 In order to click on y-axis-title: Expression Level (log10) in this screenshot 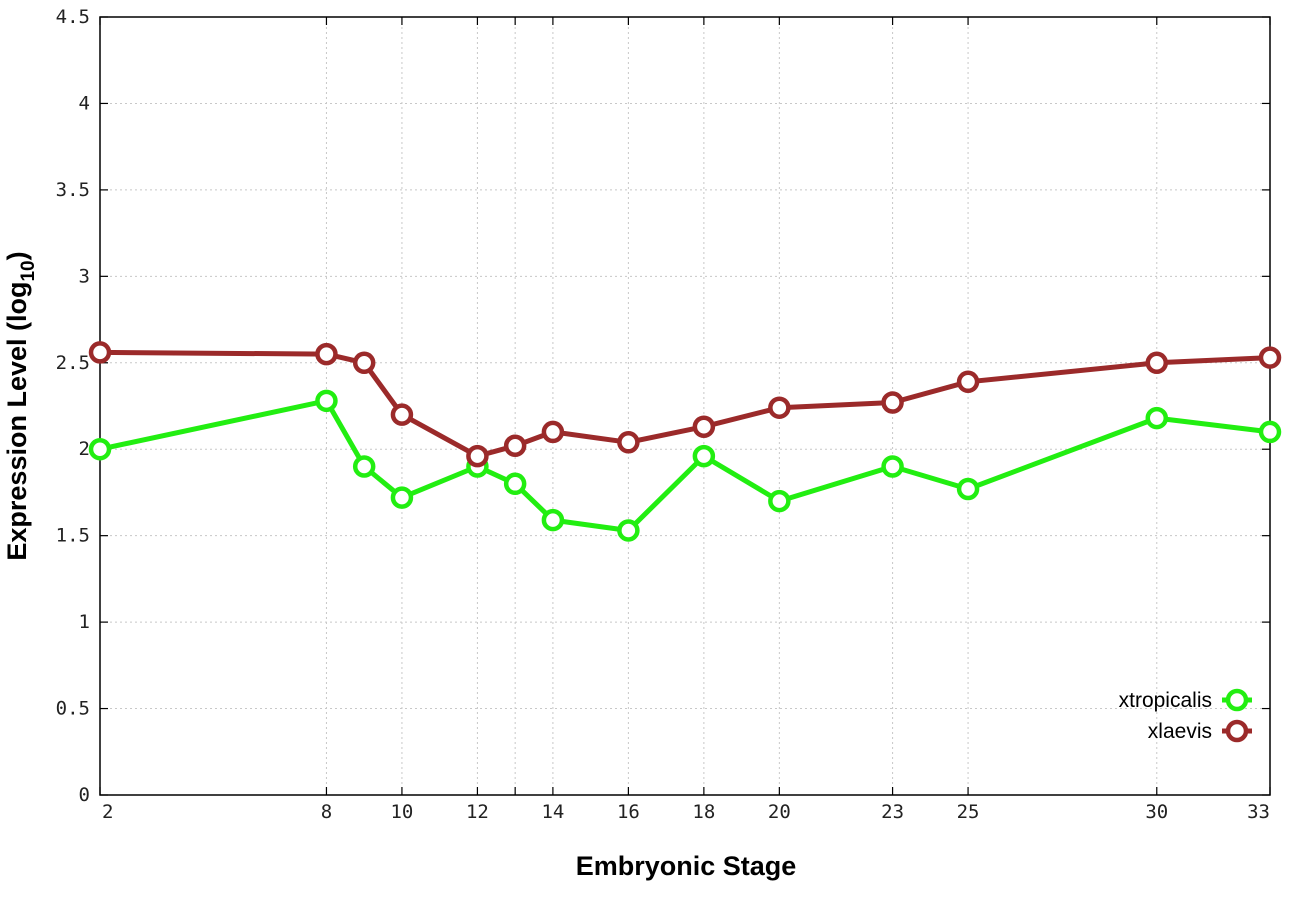, I will do `click(20, 405)`.